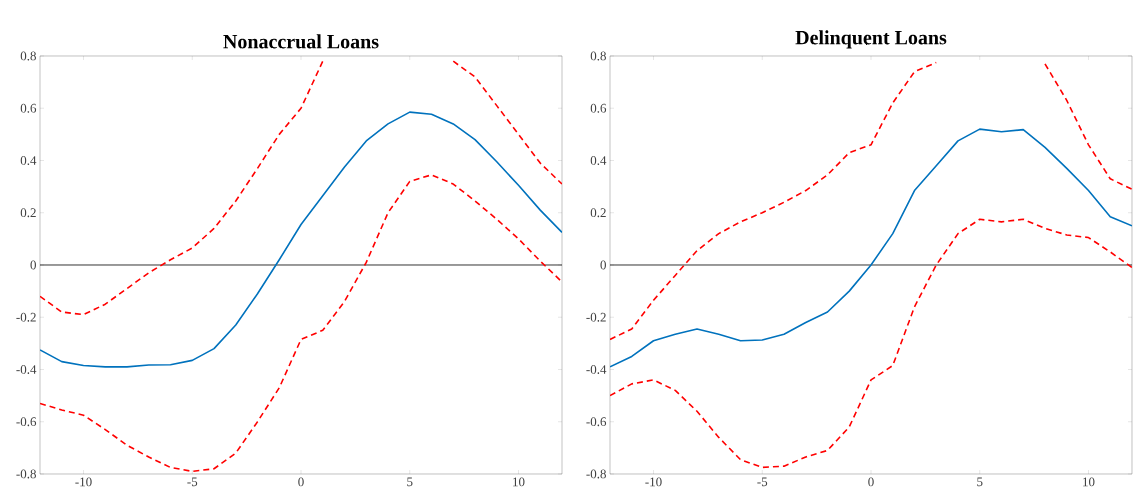  I want to click on chart-title: Nonaccrual Loans, so click(301, 41).